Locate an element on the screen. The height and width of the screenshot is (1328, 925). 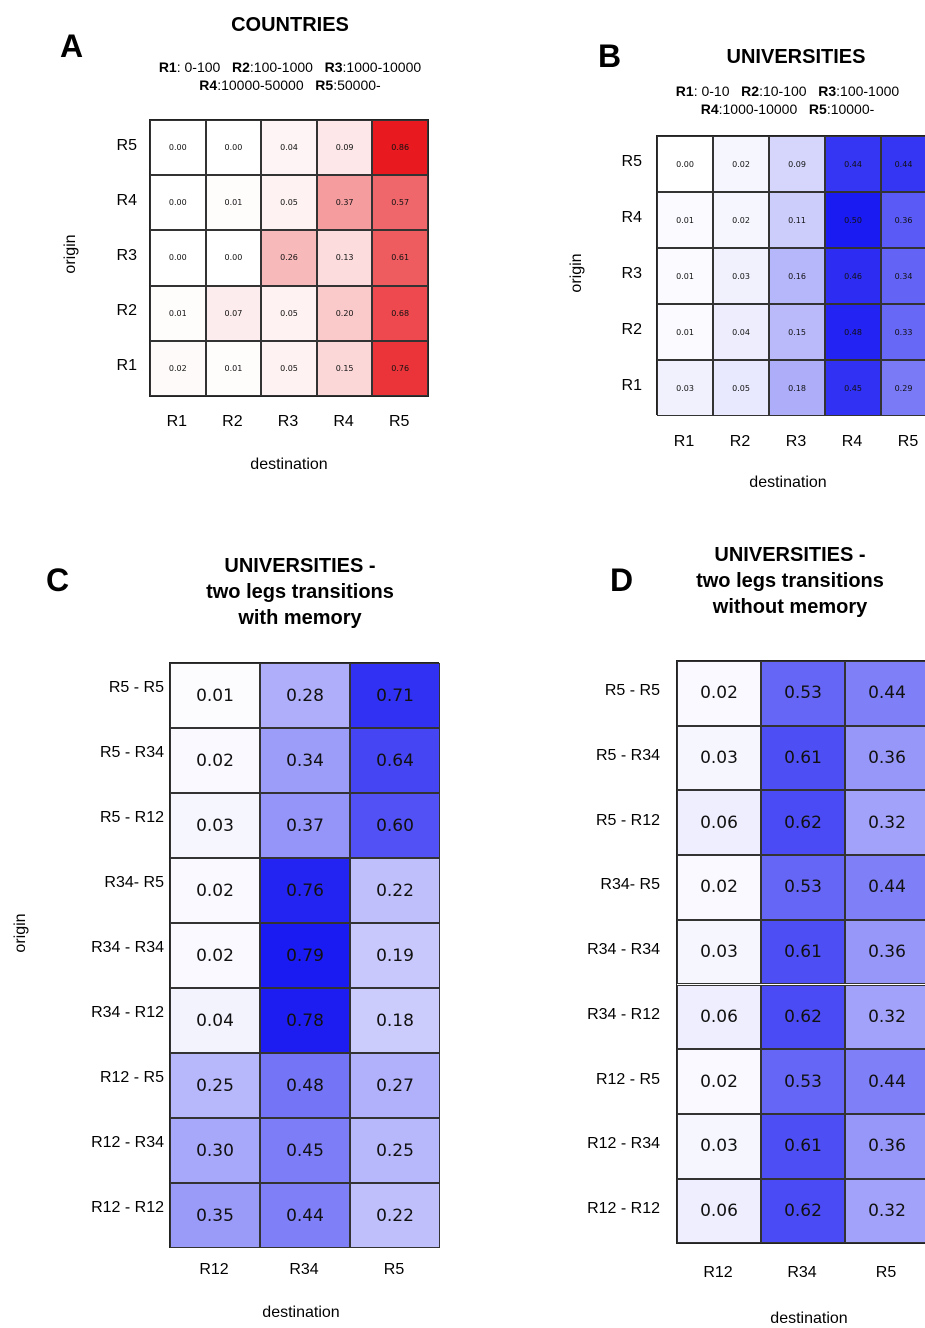
y-tick-label: R34 - R34 is located at coordinates (127, 947).